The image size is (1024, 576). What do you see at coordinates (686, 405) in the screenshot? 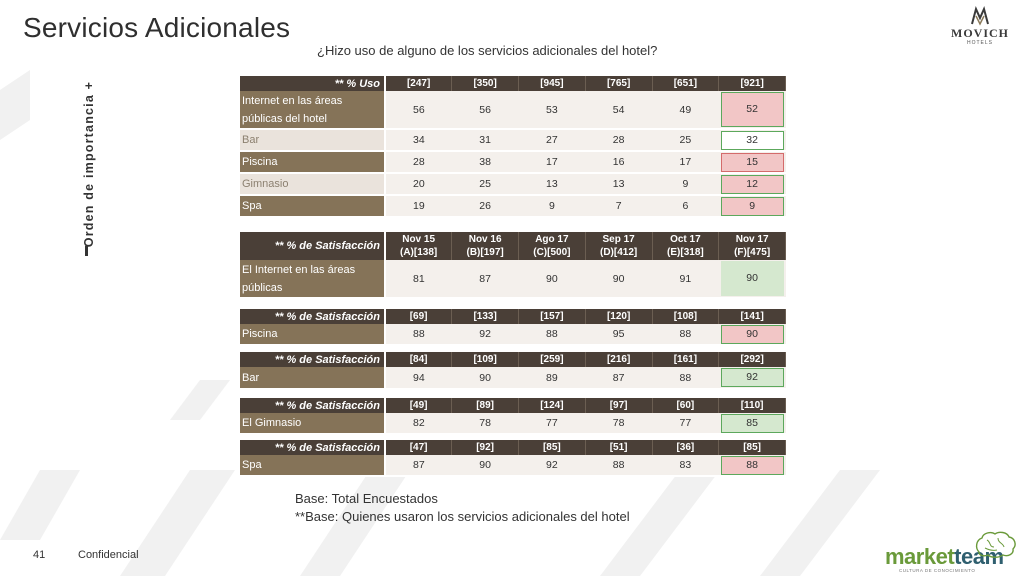
I see `base-cell: [60]` at bounding box center [686, 405].